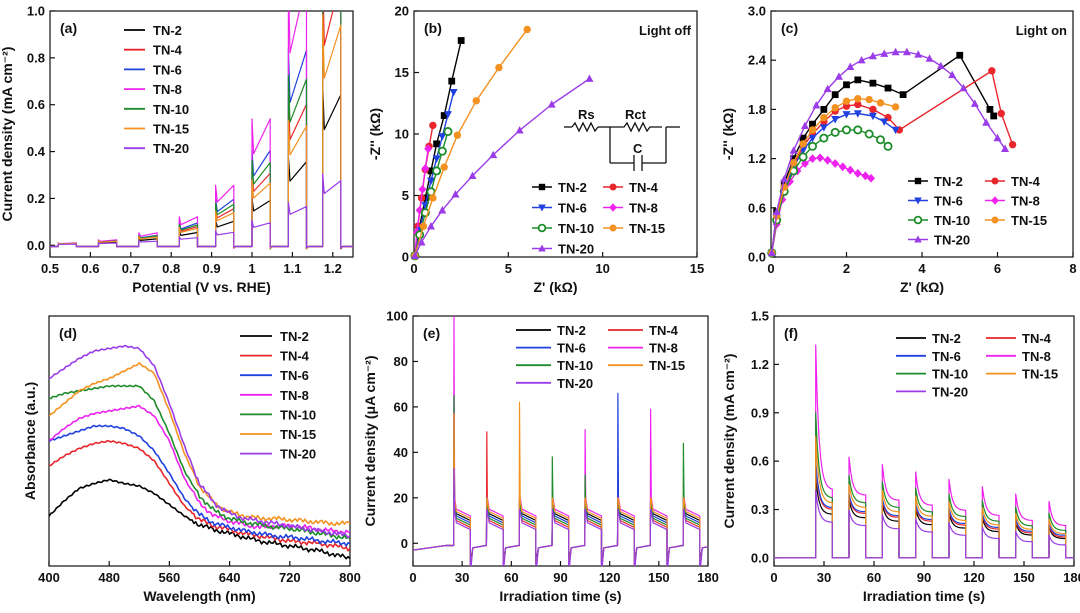 The width and height of the screenshot is (1080, 613). What do you see at coordinates (638, 163) in the screenshot?
I see `capacitor-c` at bounding box center [638, 163].